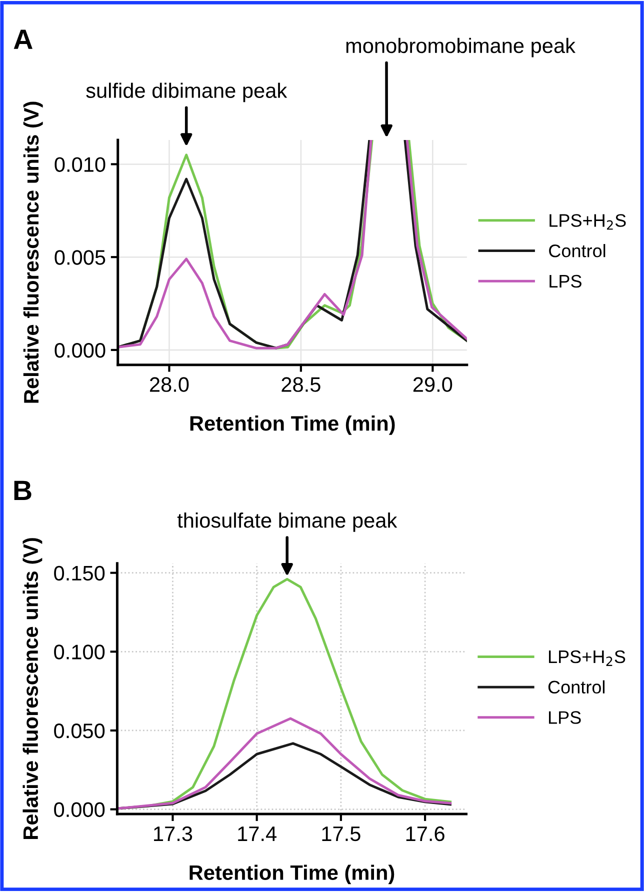 This screenshot has height=892, width=644. What do you see at coordinates (301, 384) in the screenshot?
I see `x-tick-label: 28.5` at bounding box center [301, 384].